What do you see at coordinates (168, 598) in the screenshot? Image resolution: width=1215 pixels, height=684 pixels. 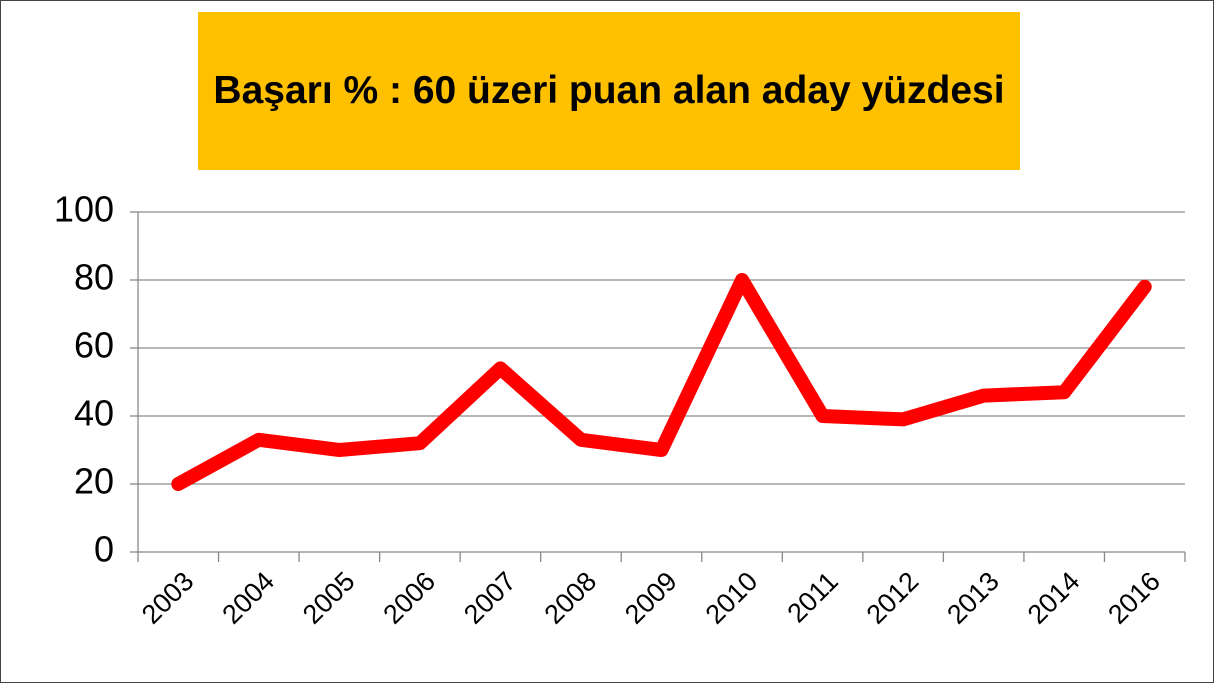 I see `x-tick-label: 2003` at bounding box center [168, 598].